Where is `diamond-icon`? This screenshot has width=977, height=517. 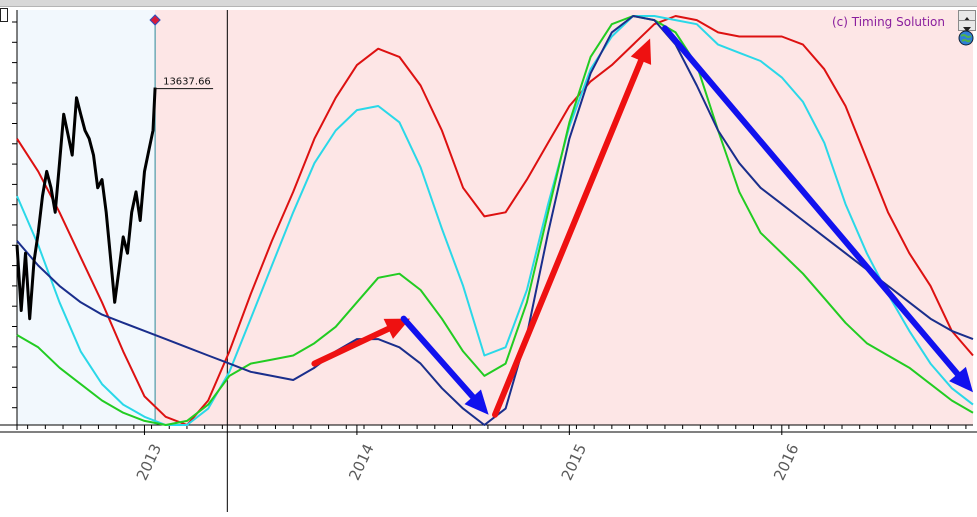 diamond-icon is located at coordinates (155, 20).